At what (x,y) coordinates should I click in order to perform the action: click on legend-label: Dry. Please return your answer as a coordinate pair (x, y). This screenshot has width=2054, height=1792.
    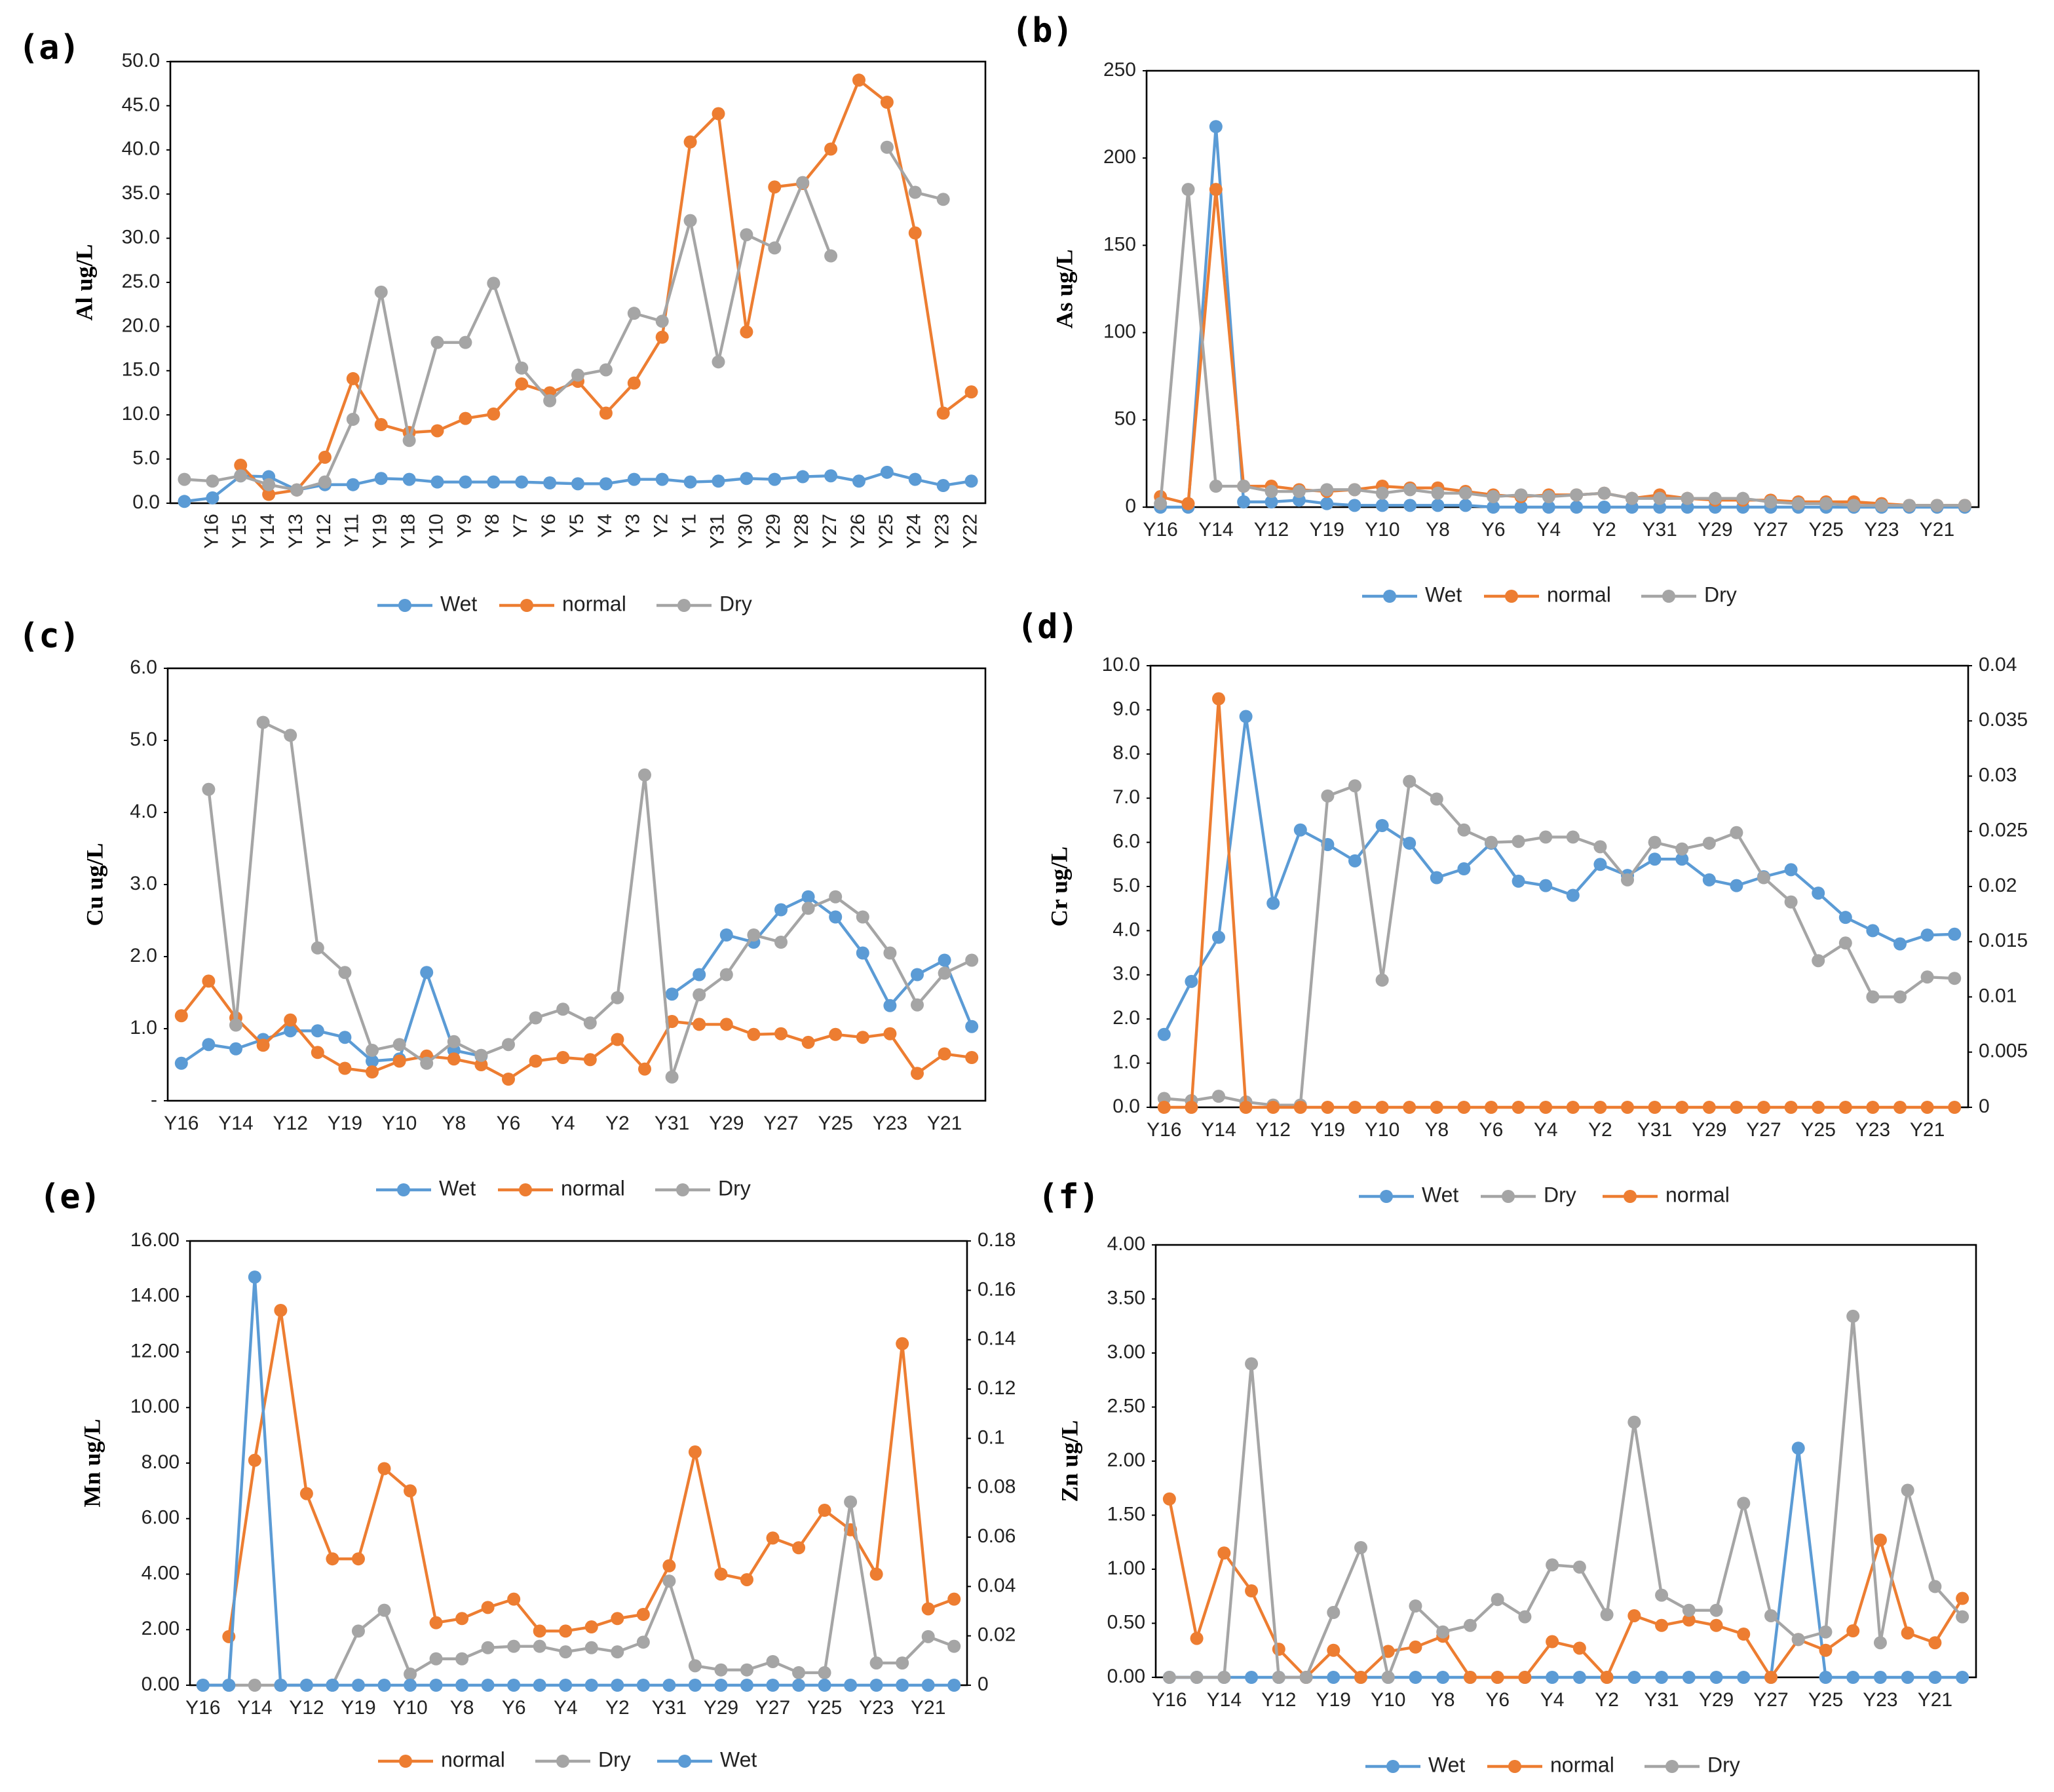
    Looking at the image, I should click on (735, 603).